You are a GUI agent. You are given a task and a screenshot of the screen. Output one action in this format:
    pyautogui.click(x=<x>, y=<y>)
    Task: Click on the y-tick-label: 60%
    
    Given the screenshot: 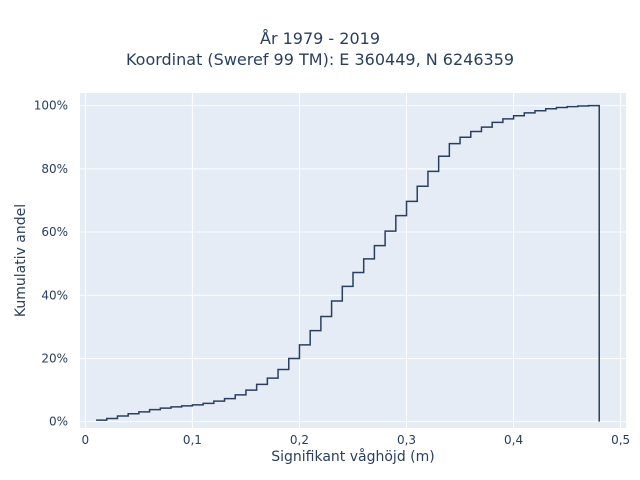 What is the action you would take?
    pyautogui.click(x=54, y=232)
    